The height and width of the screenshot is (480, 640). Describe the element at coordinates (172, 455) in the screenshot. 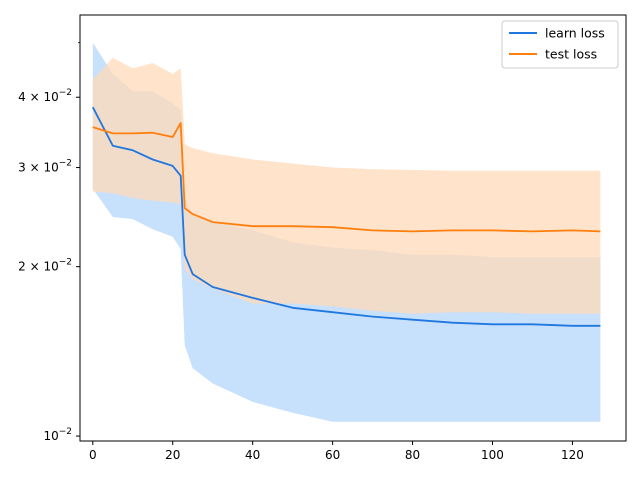

I see `x-tick-label: 20` at that location.